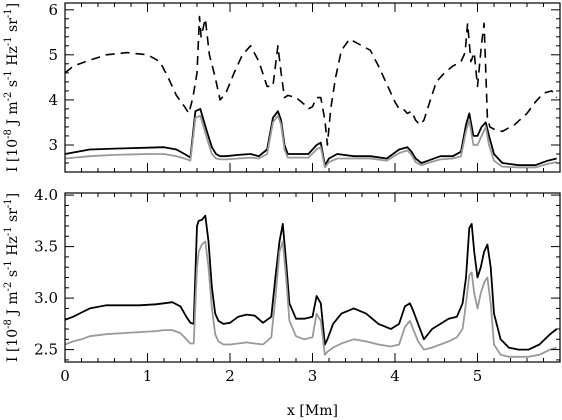  I want to click on bottom-x-tick-label: 0, so click(65, 376).